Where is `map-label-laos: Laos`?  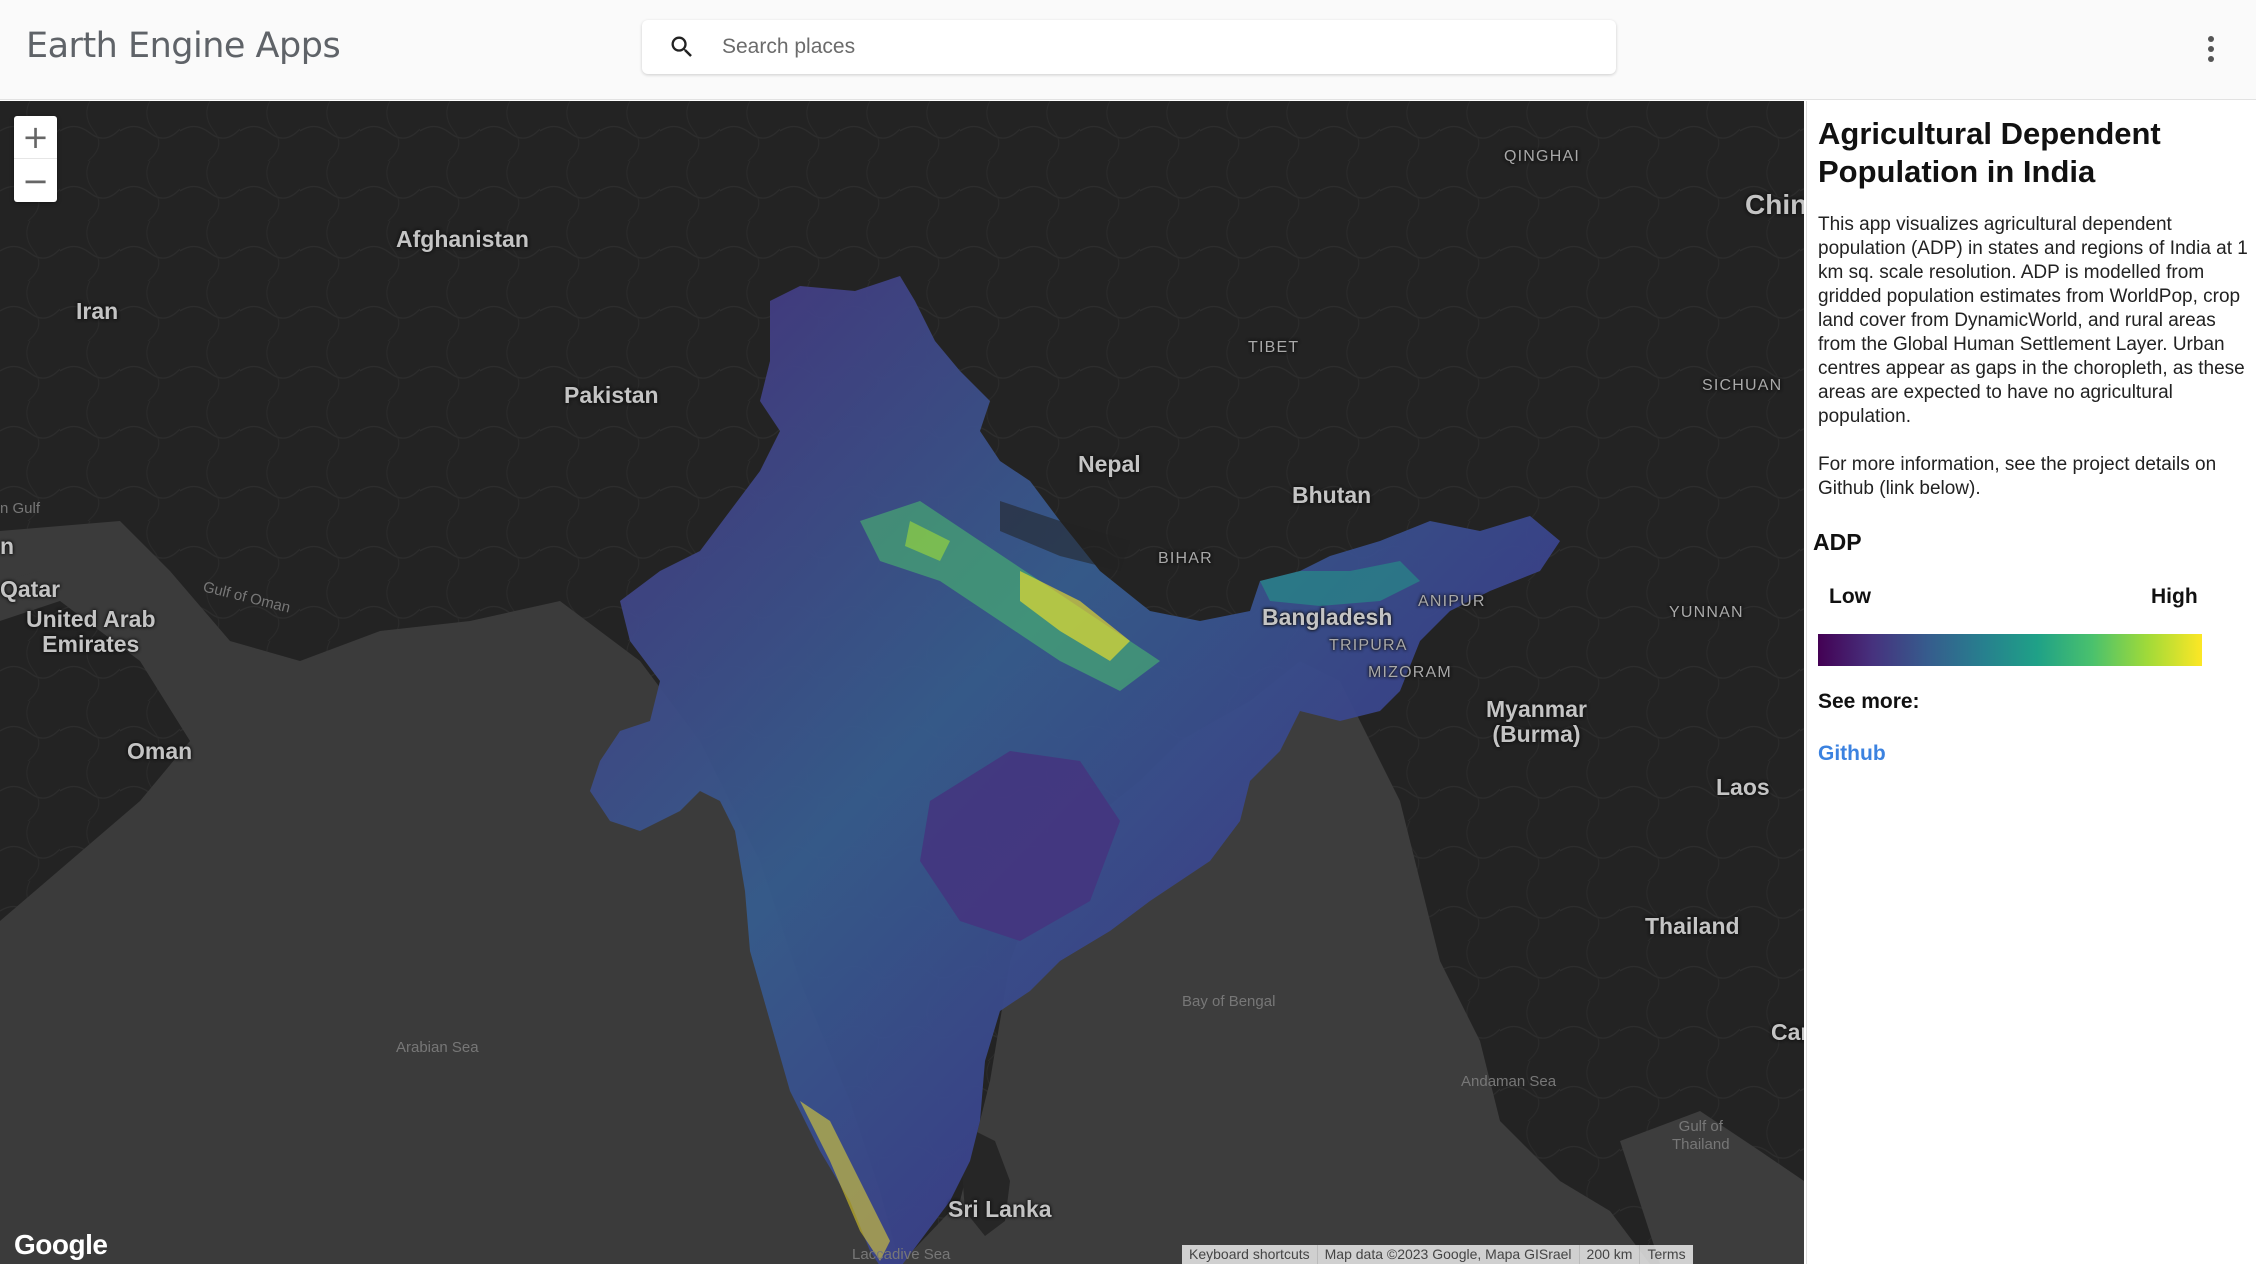 map-label-laos: Laos is located at coordinates (1743, 787).